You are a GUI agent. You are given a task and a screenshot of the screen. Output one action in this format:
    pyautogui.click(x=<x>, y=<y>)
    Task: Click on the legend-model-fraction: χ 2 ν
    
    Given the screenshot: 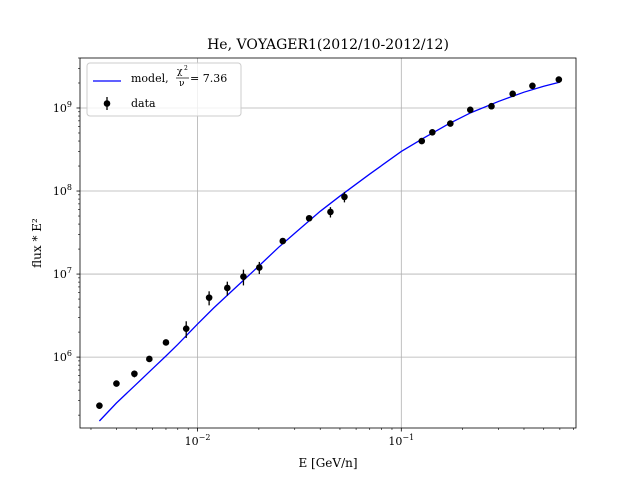 What is the action you would take?
    pyautogui.click(x=182, y=77)
    